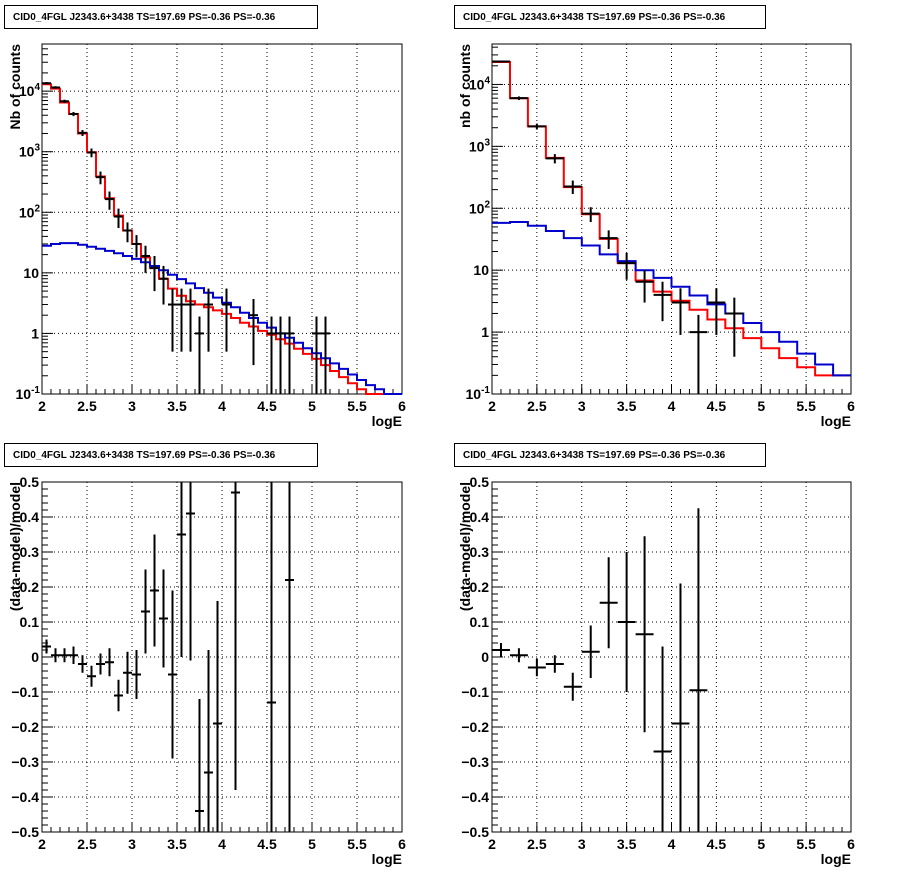 The height and width of the screenshot is (875, 898). I want to click on x-tick-label: 5, so click(761, 844).